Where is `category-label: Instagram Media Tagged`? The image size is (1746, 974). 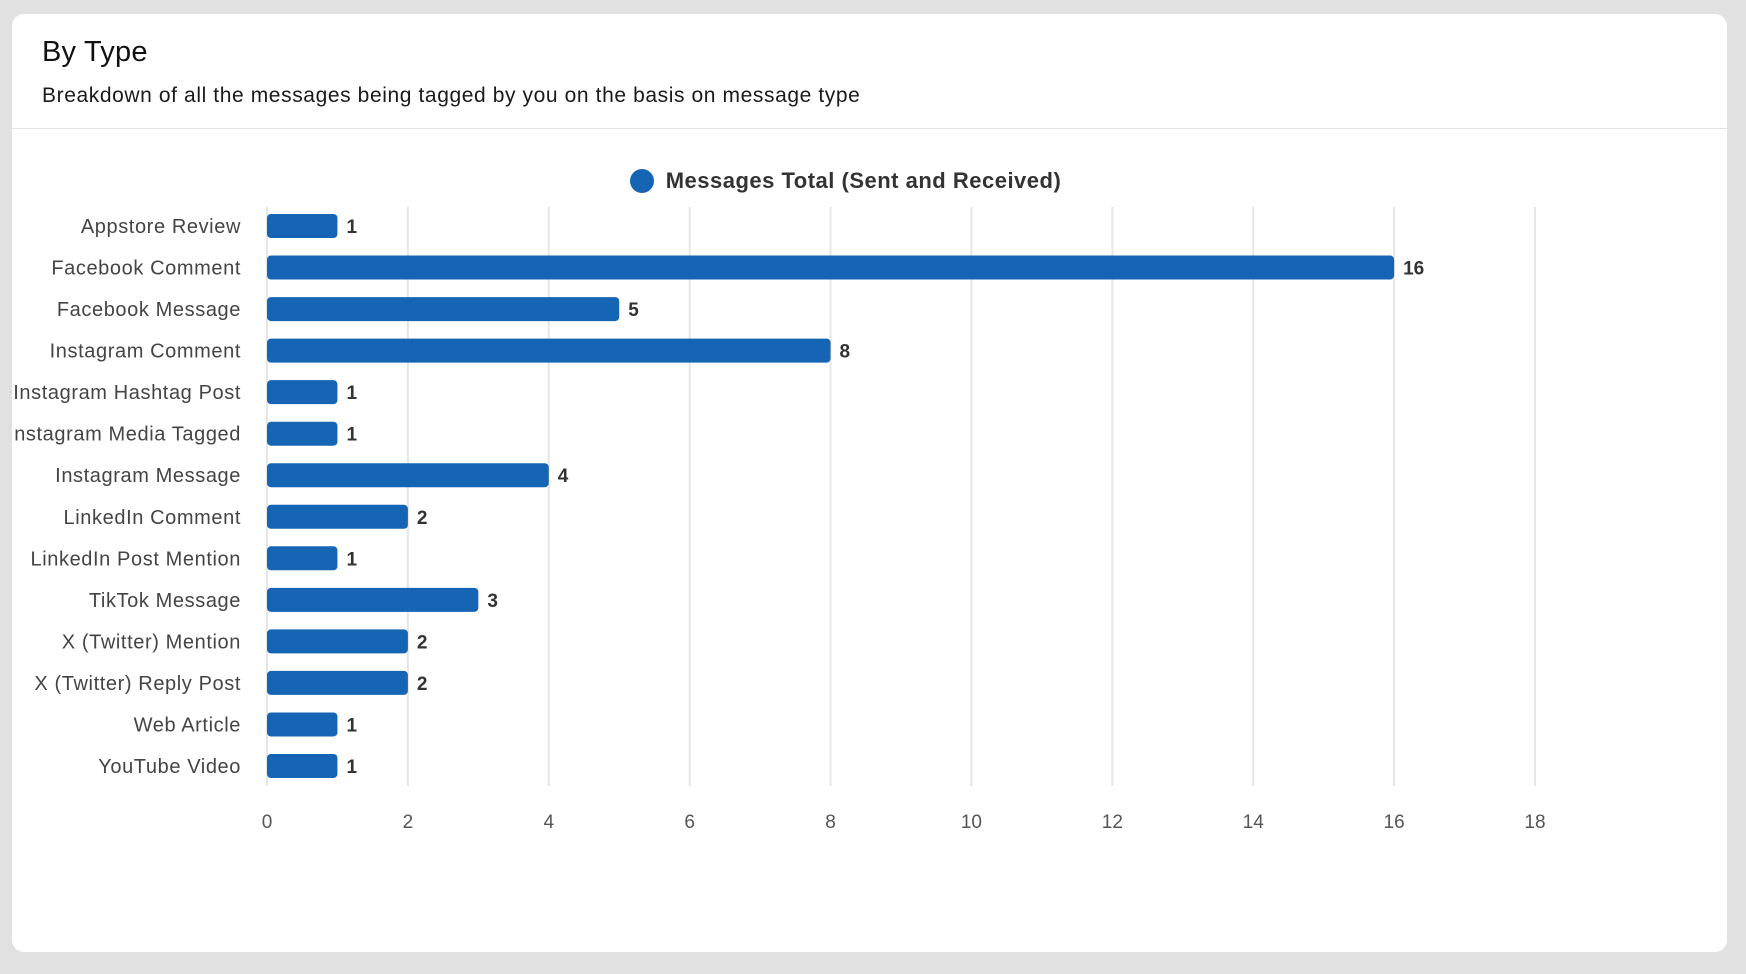 category-label: Instagram Media Tagged is located at coordinates (126, 435).